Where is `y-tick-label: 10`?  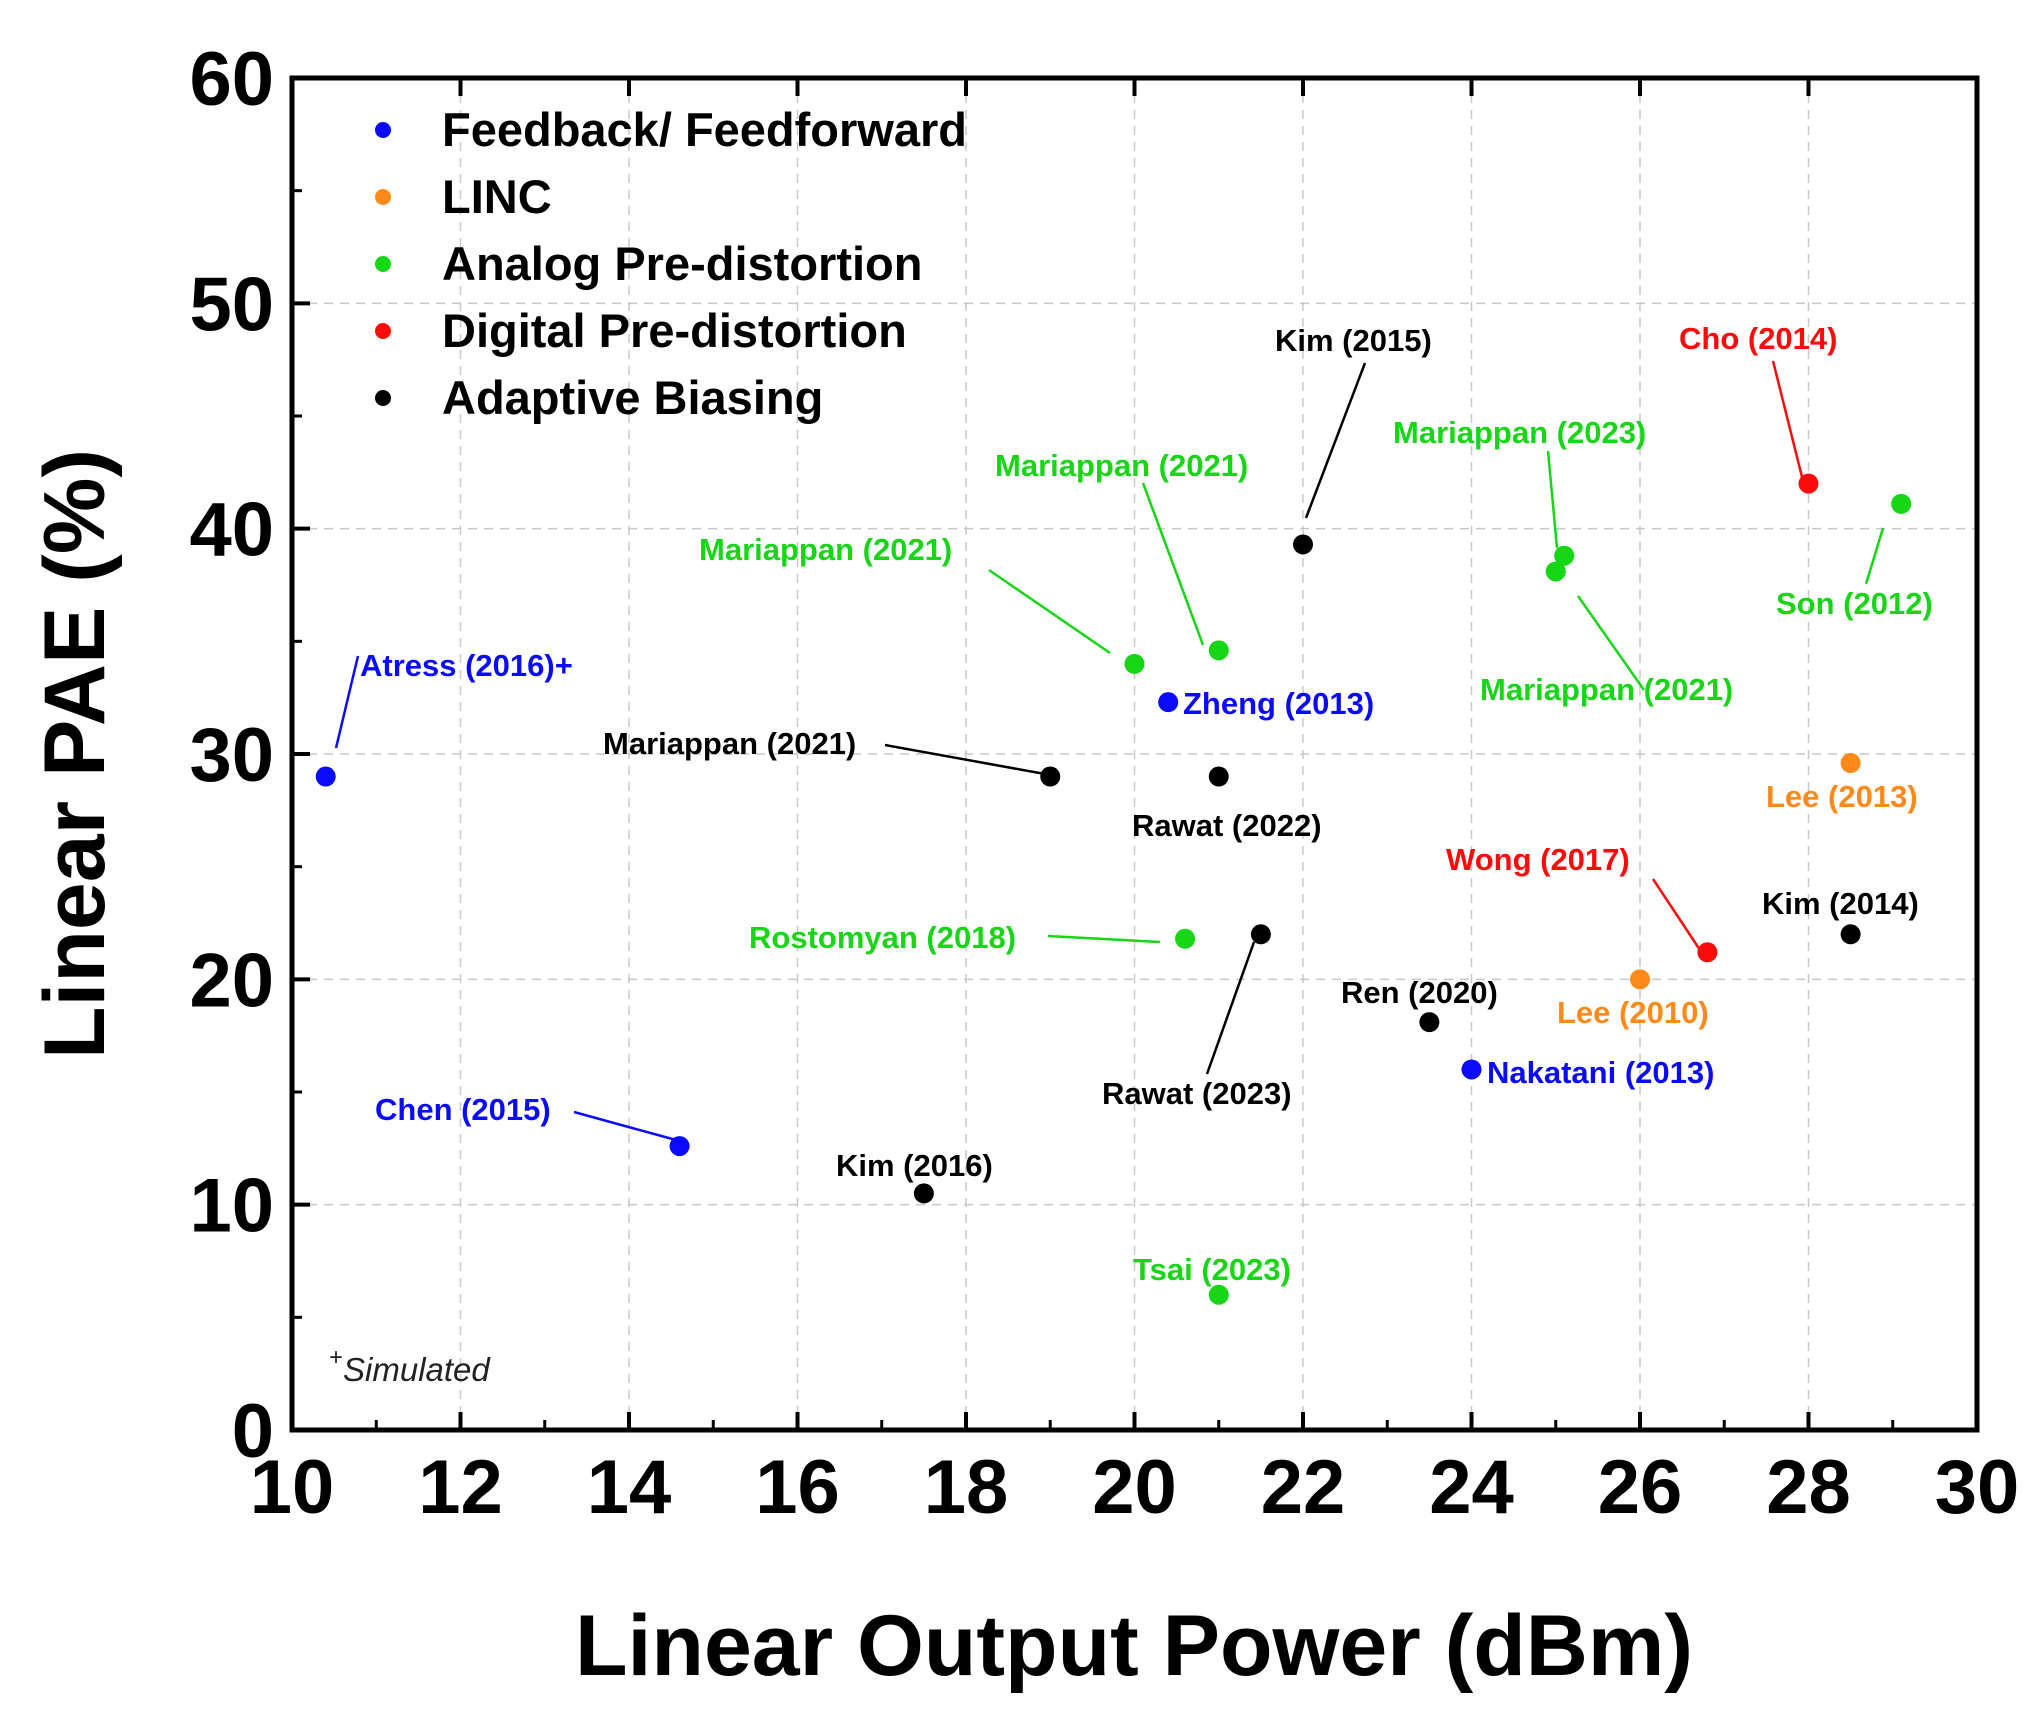 y-tick-label: 10 is located at coordinates (231, 1206).